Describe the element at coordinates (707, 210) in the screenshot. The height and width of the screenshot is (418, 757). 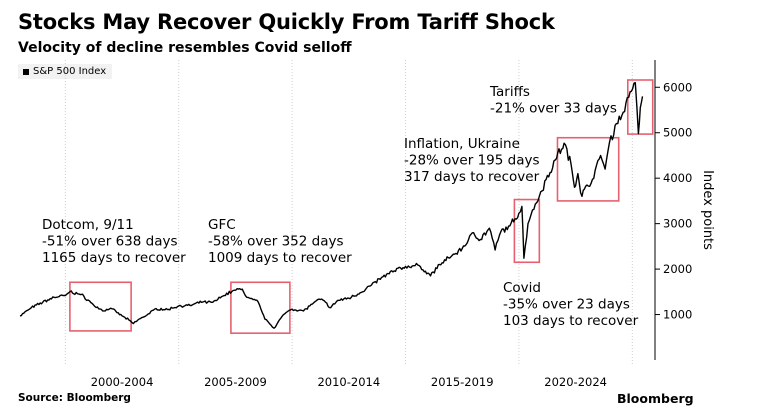
I see `y-axis-label: Index points` at that location.